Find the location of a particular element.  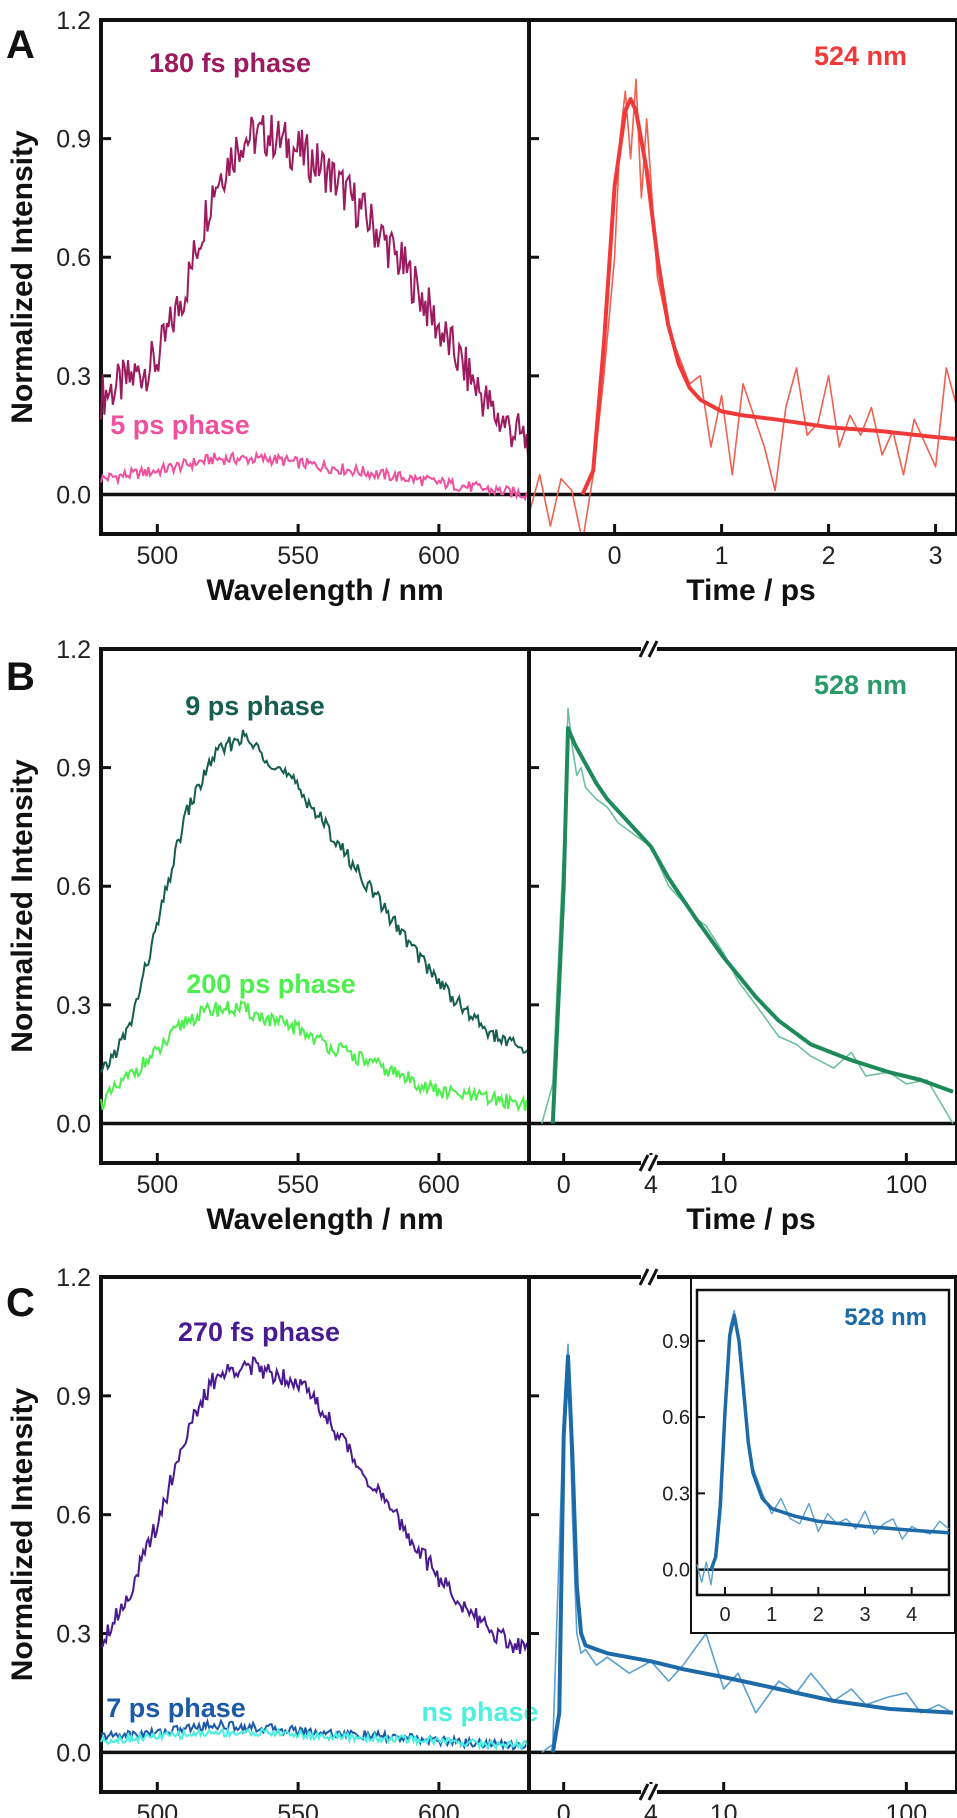

panel-A-kinetics is located at coordinates (742, 277).